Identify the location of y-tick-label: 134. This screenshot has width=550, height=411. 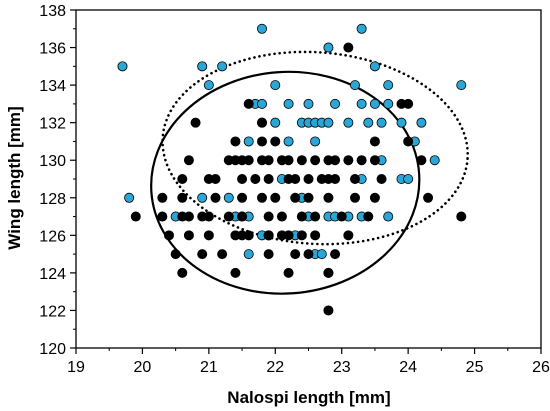
(52, 86).